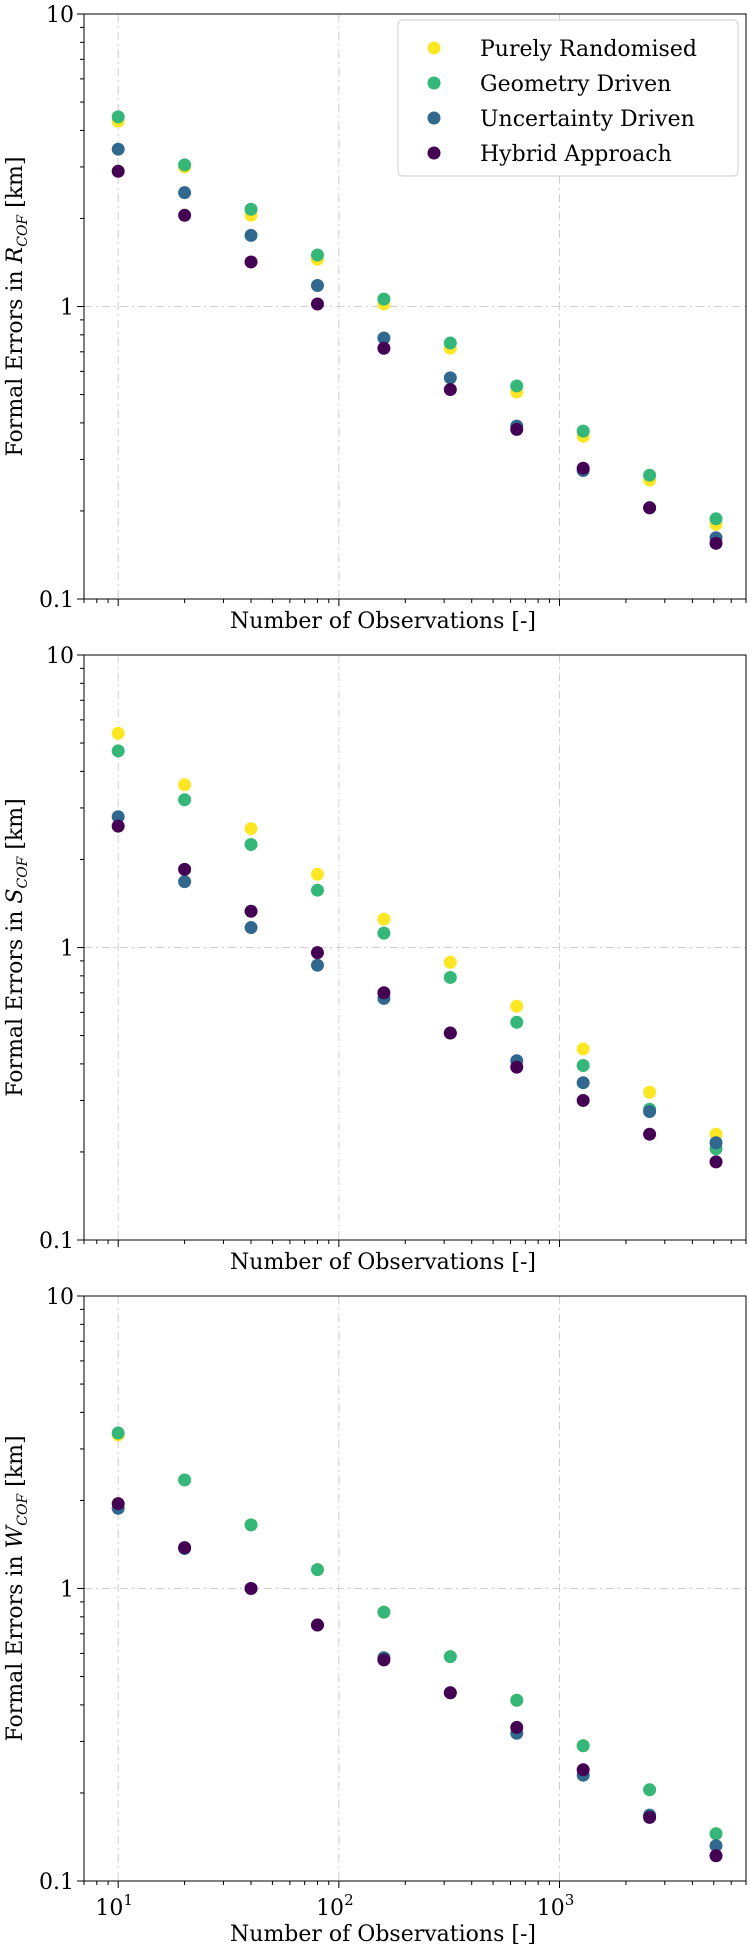 This screenshot has height=1950, width=750. What do you see at coordinates (17, 1588) in the screenshot?
I see `y-axis-label: Formal Errors in WCOF [km]` at bounding box center [17, 1588].